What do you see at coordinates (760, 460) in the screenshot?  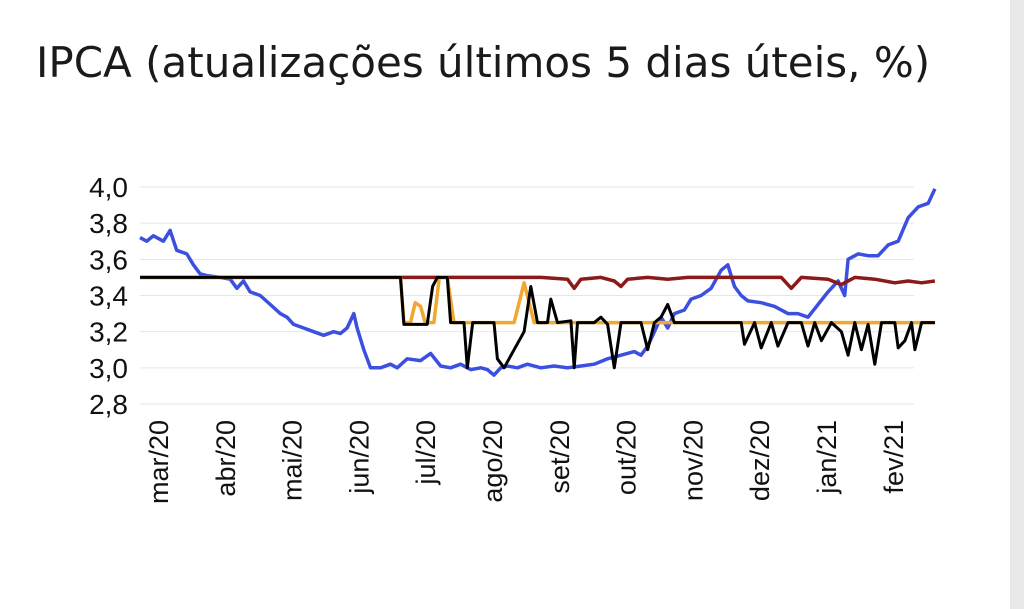 I see `x-tick-label: dez/20` at bounding box center [760, 460].